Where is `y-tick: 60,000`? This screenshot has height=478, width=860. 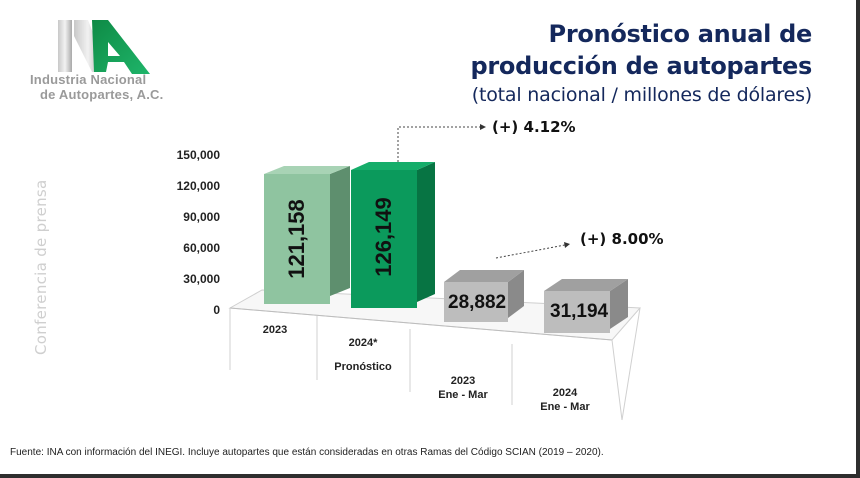 y-tick: 60,000 is located at coordinates (201, 248).